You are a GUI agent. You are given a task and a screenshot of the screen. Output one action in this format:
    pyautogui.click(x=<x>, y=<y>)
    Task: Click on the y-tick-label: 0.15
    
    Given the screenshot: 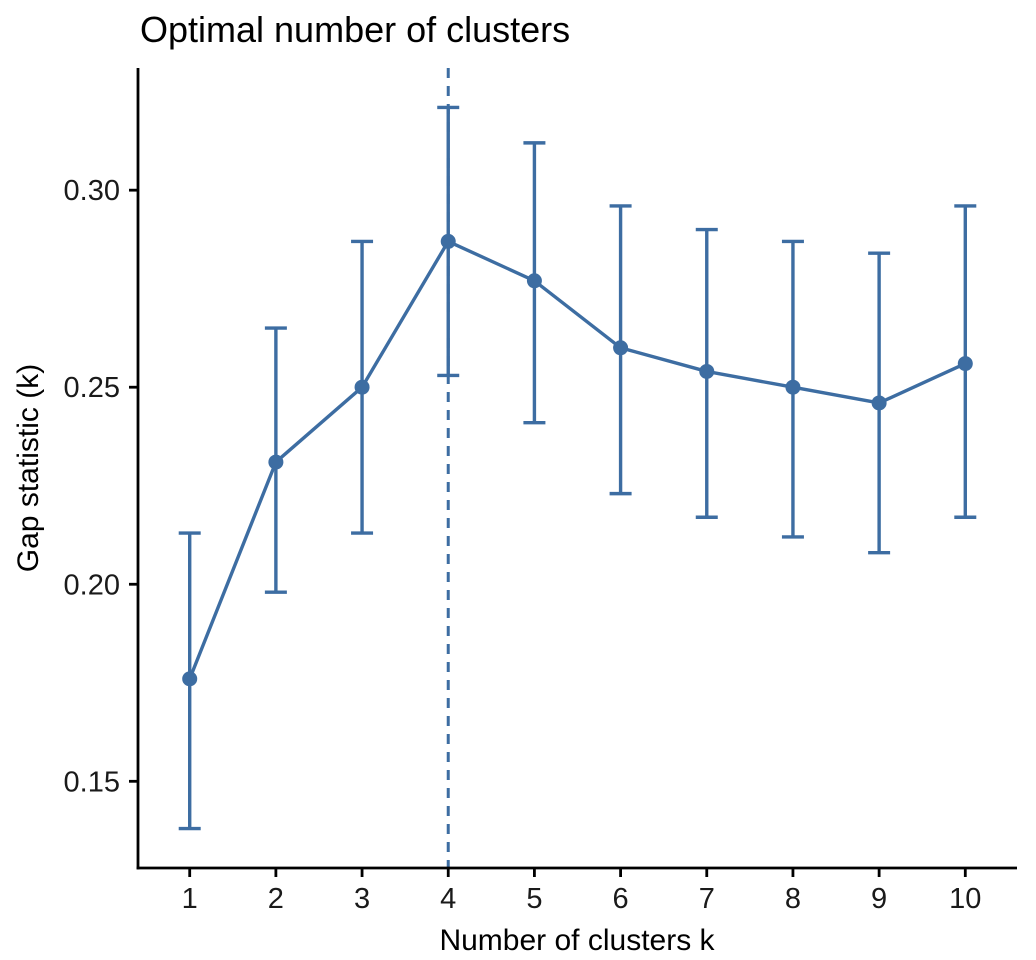 What is the action you would take?
    pyautogui.click(x=92, y=782)
    